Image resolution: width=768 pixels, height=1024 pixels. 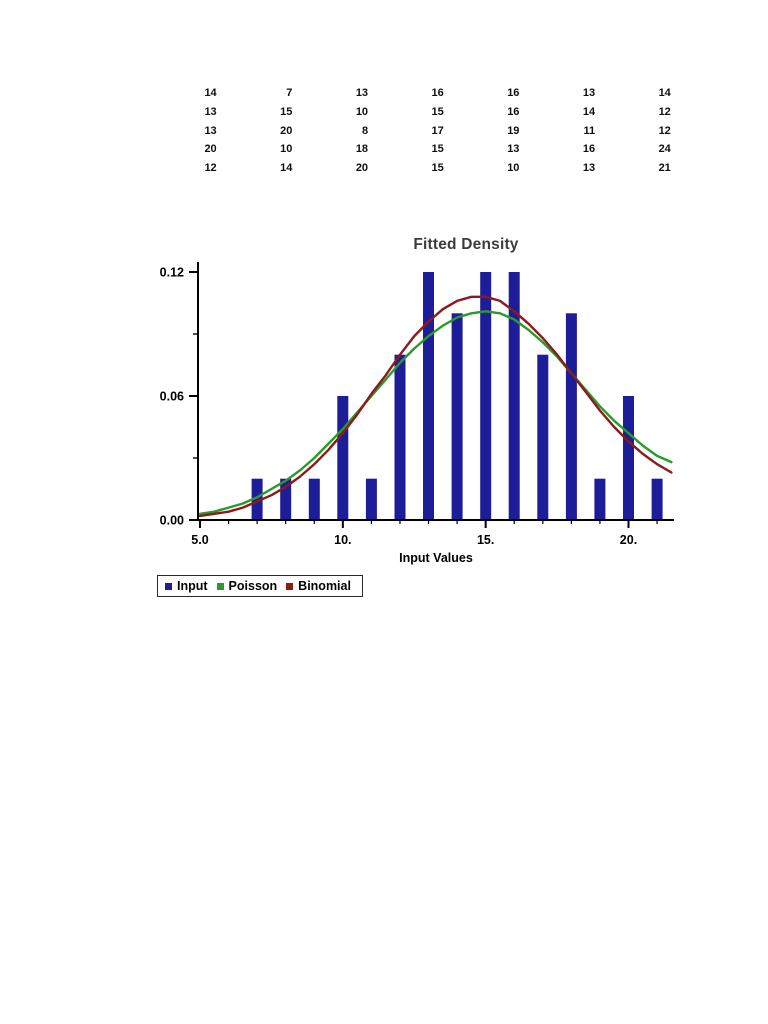 I want to click on table-row: 13 20 8 17 19 11 12, so click(x=406, y=131).